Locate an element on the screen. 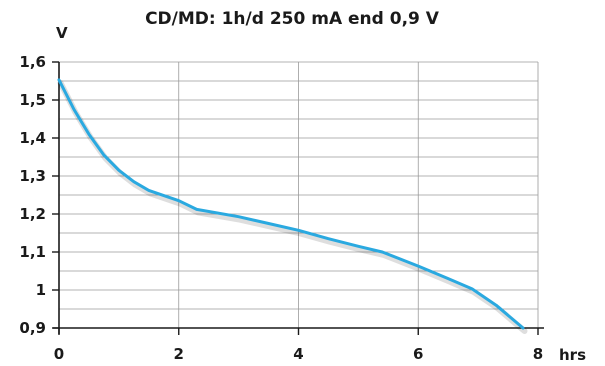 This screenshot has width=605, height=366. y-tick-label: 1,5 is located at coordinates (32, 100).